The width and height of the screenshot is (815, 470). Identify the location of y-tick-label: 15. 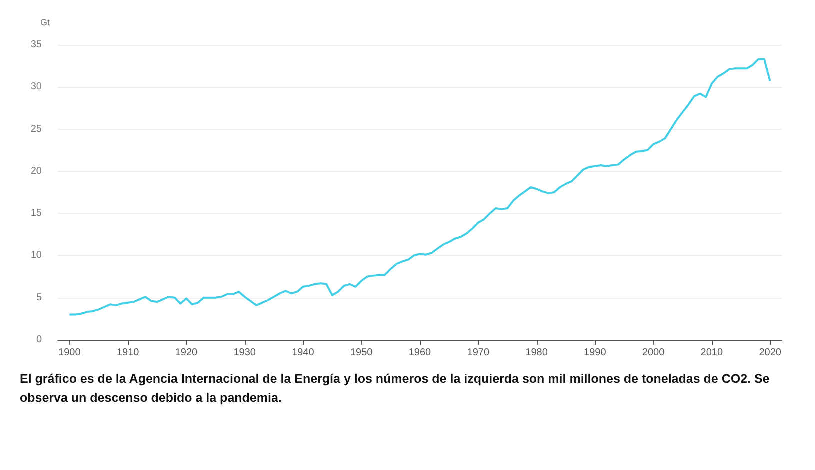
(36, 214).